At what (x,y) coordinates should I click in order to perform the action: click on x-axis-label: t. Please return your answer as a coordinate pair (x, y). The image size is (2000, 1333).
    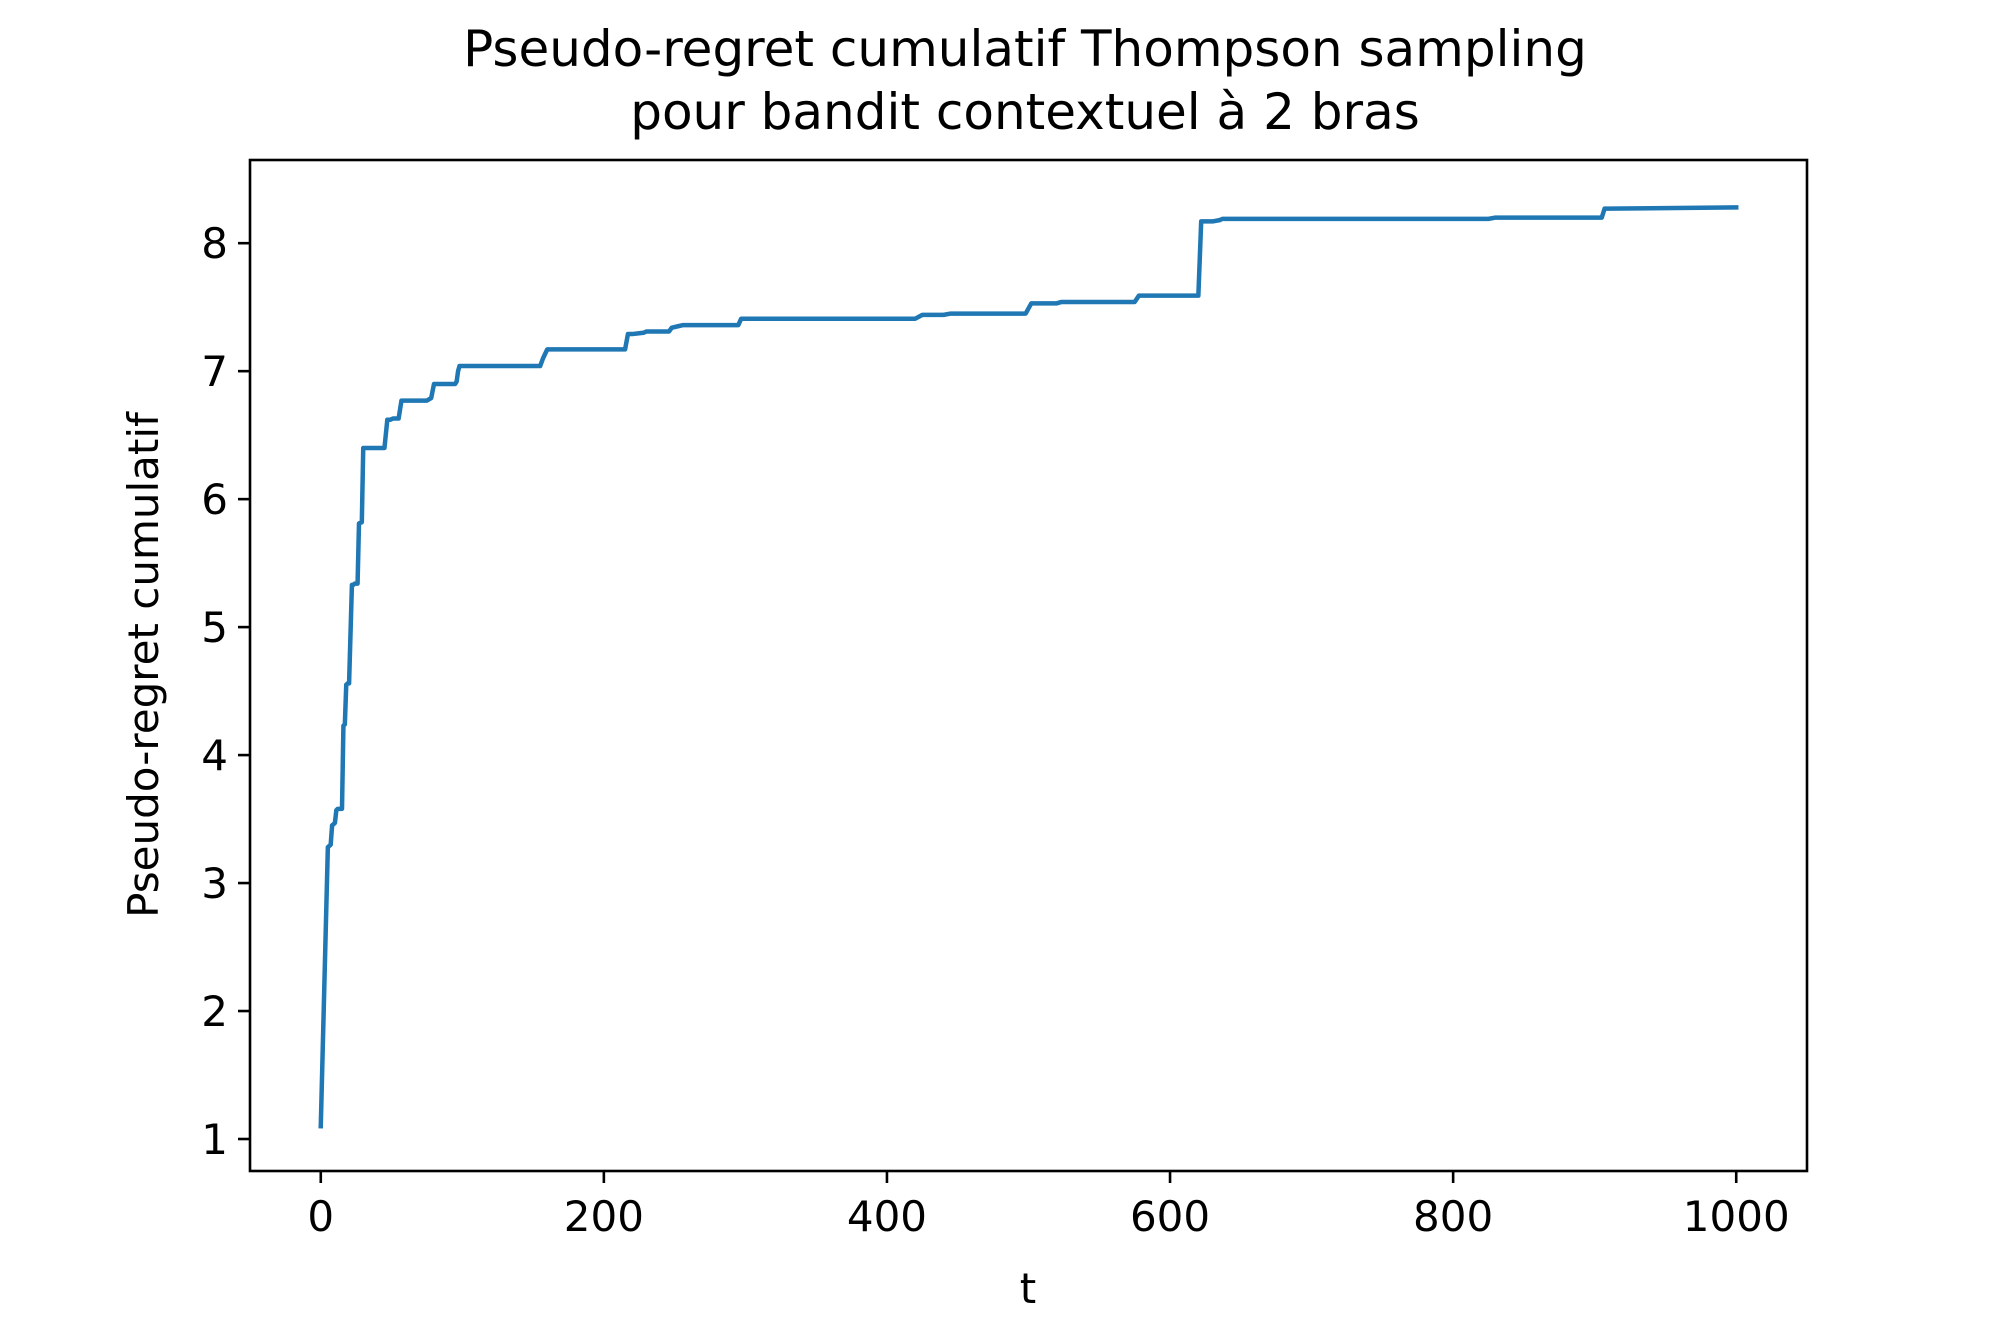
    Looking at the image, I should click on (1028, 1288).